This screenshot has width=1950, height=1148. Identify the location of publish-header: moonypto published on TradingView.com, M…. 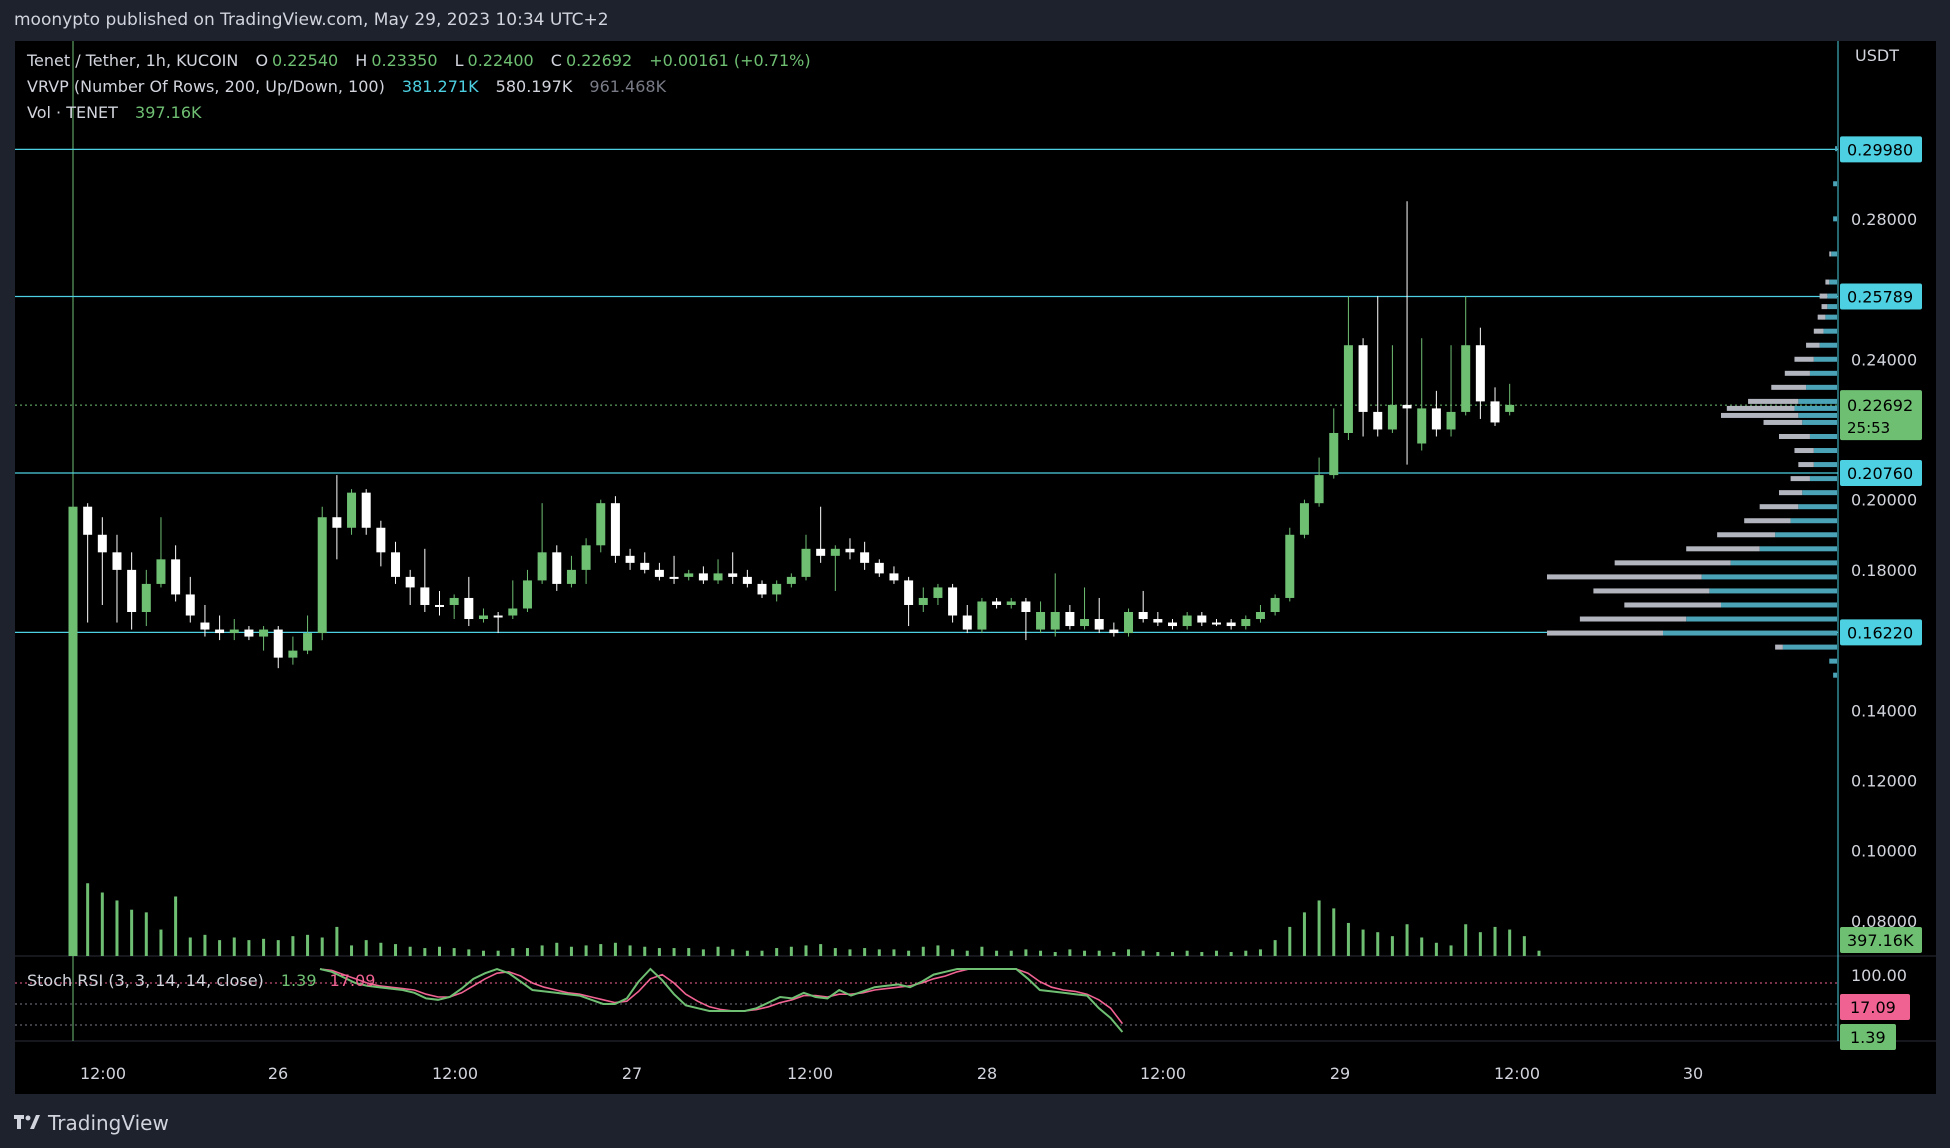
(311, 20).